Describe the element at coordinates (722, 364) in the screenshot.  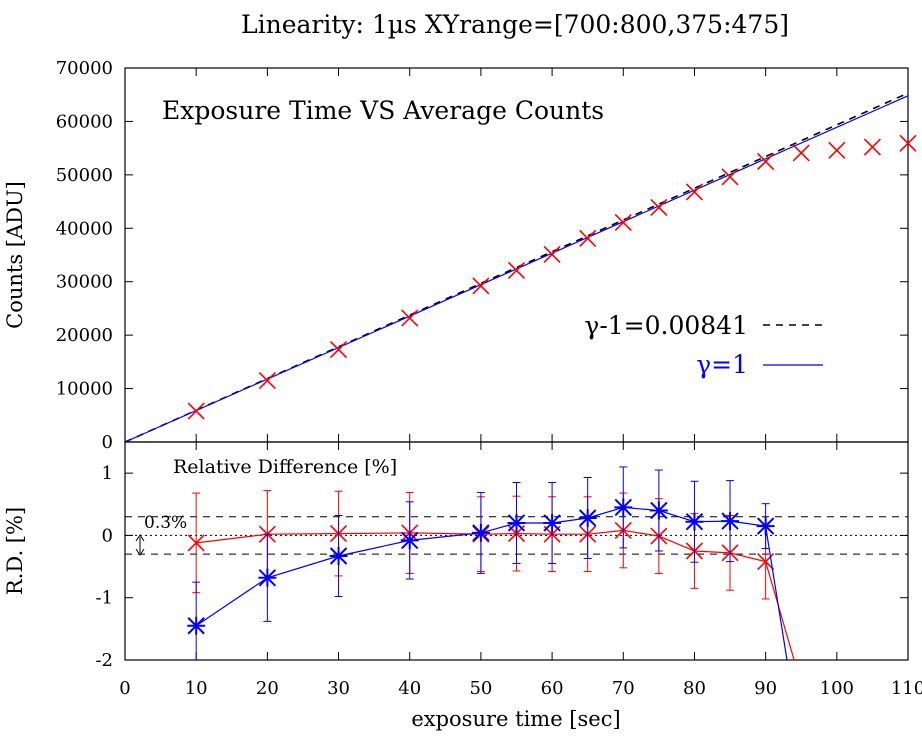
I see `legend-entry-solid-fit: γ=1` at that location.